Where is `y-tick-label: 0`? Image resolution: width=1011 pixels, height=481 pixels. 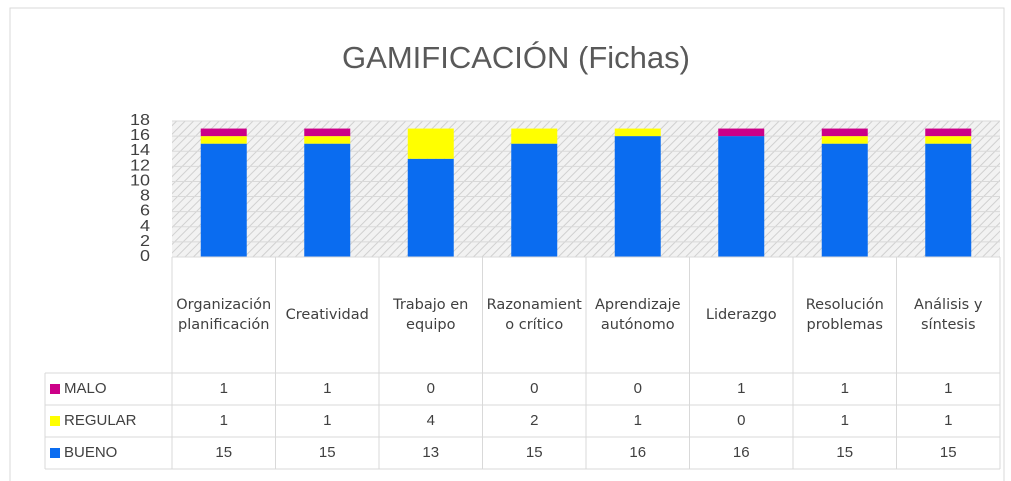 y-tick-label: 0 is located at coordinates (145, 255).